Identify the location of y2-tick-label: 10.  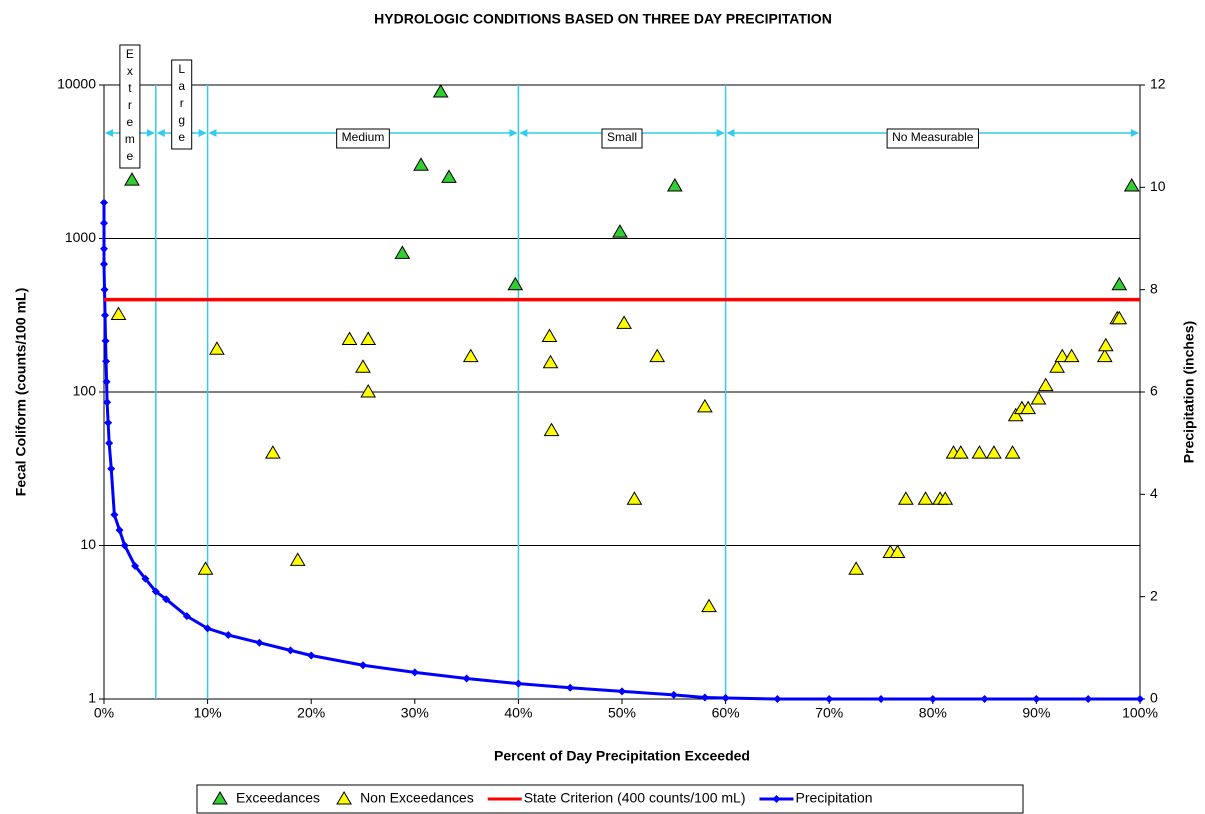
(1158, 186).